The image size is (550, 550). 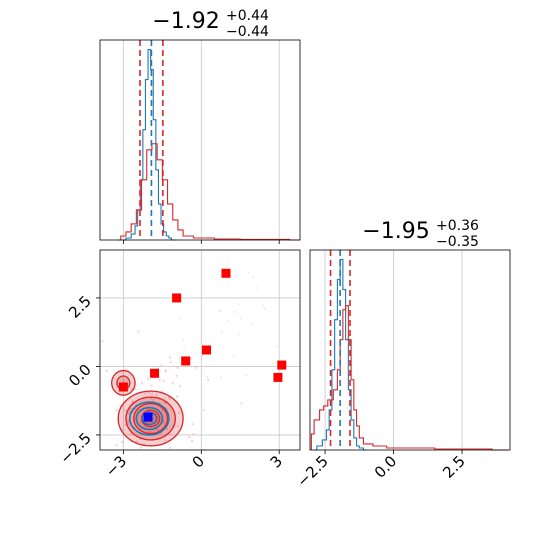 What do you see at coordinates (247, 16) in the screenshot?
I see `histogram-1-title-sup: +0.44` at bounding box center [247, 16].